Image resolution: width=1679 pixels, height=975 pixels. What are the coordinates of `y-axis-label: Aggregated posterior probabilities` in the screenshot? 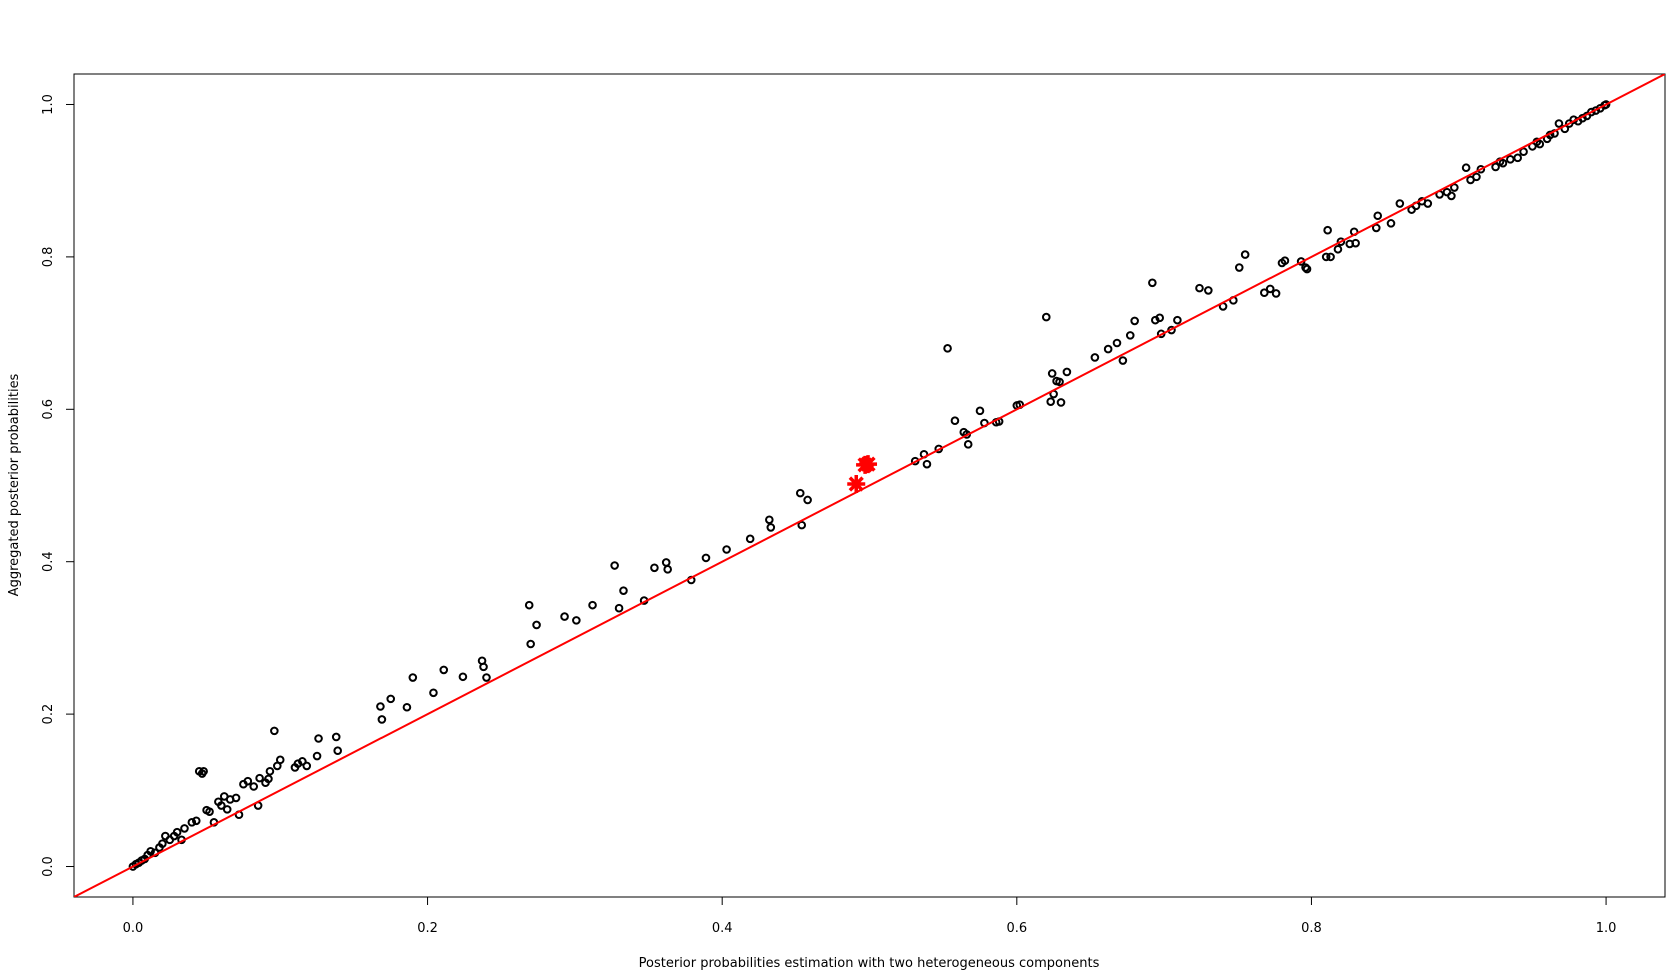 It's located at (14, 484).